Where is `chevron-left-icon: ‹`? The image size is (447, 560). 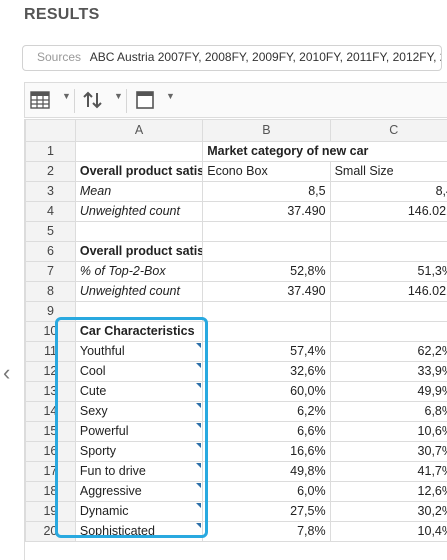 chevron-left-icon: ‹ is located at coordinates (7, 372).